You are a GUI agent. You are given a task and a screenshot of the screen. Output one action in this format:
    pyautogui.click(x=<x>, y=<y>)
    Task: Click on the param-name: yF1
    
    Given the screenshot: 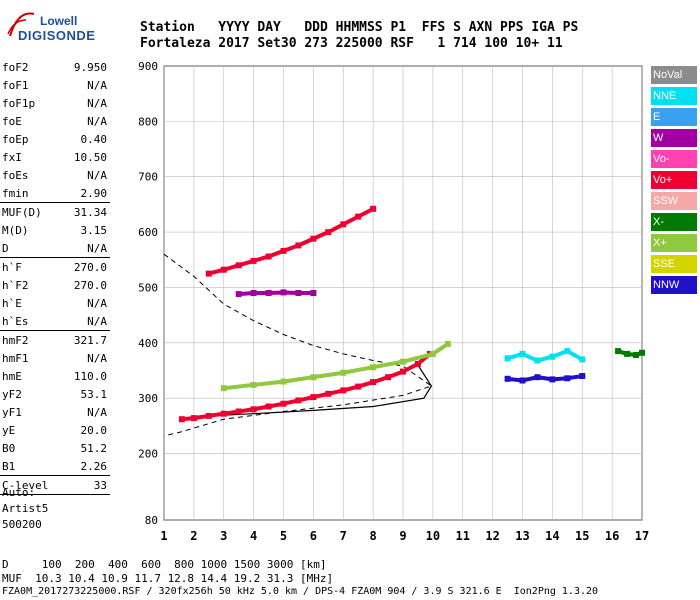 What is the action you would take?
    pyautogui.click(x=12, y=412)
    